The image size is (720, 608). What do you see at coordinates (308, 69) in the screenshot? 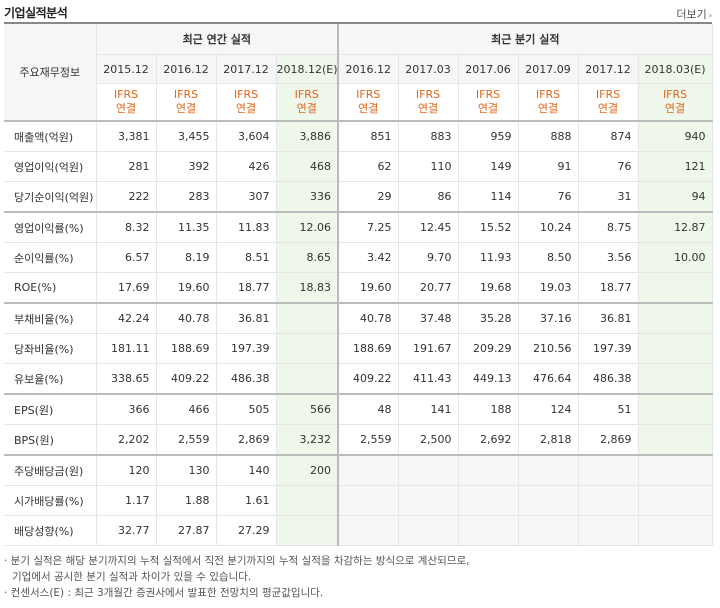
I see `period-header: 2018.12(E)` at bounding box center [308, 69].